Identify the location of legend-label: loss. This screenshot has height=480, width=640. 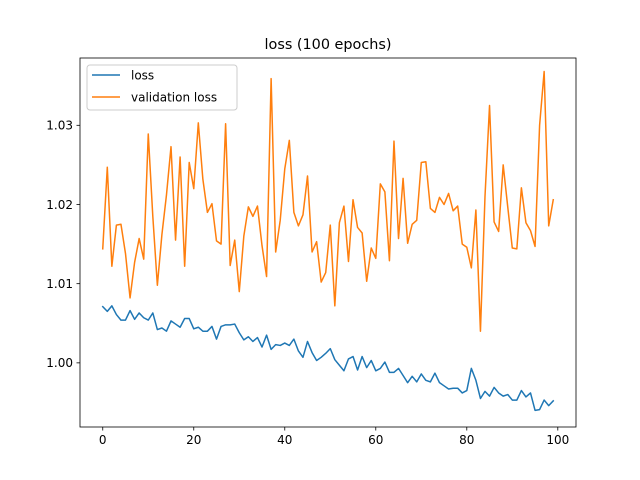
(142, 75).